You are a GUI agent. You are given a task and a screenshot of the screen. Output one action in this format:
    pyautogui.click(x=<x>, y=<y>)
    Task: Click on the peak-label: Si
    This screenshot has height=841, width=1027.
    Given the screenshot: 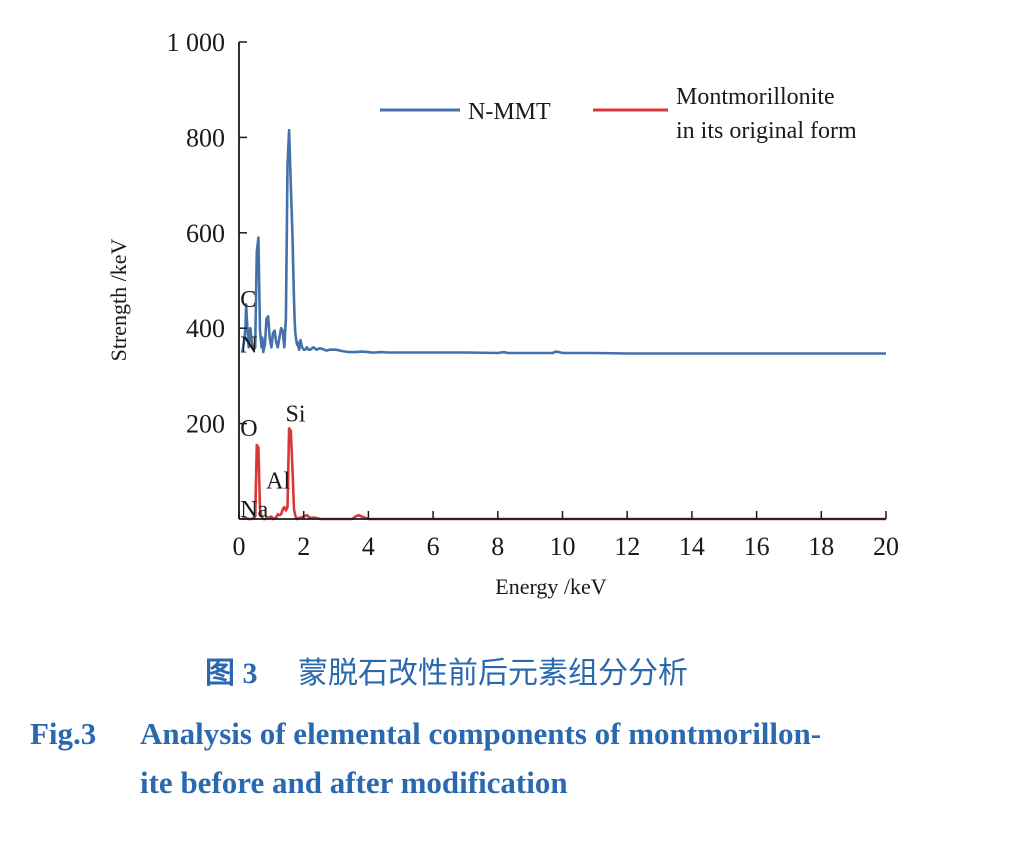 What is the action you would take?
    pyautogui.click(x=296, y=415)
    